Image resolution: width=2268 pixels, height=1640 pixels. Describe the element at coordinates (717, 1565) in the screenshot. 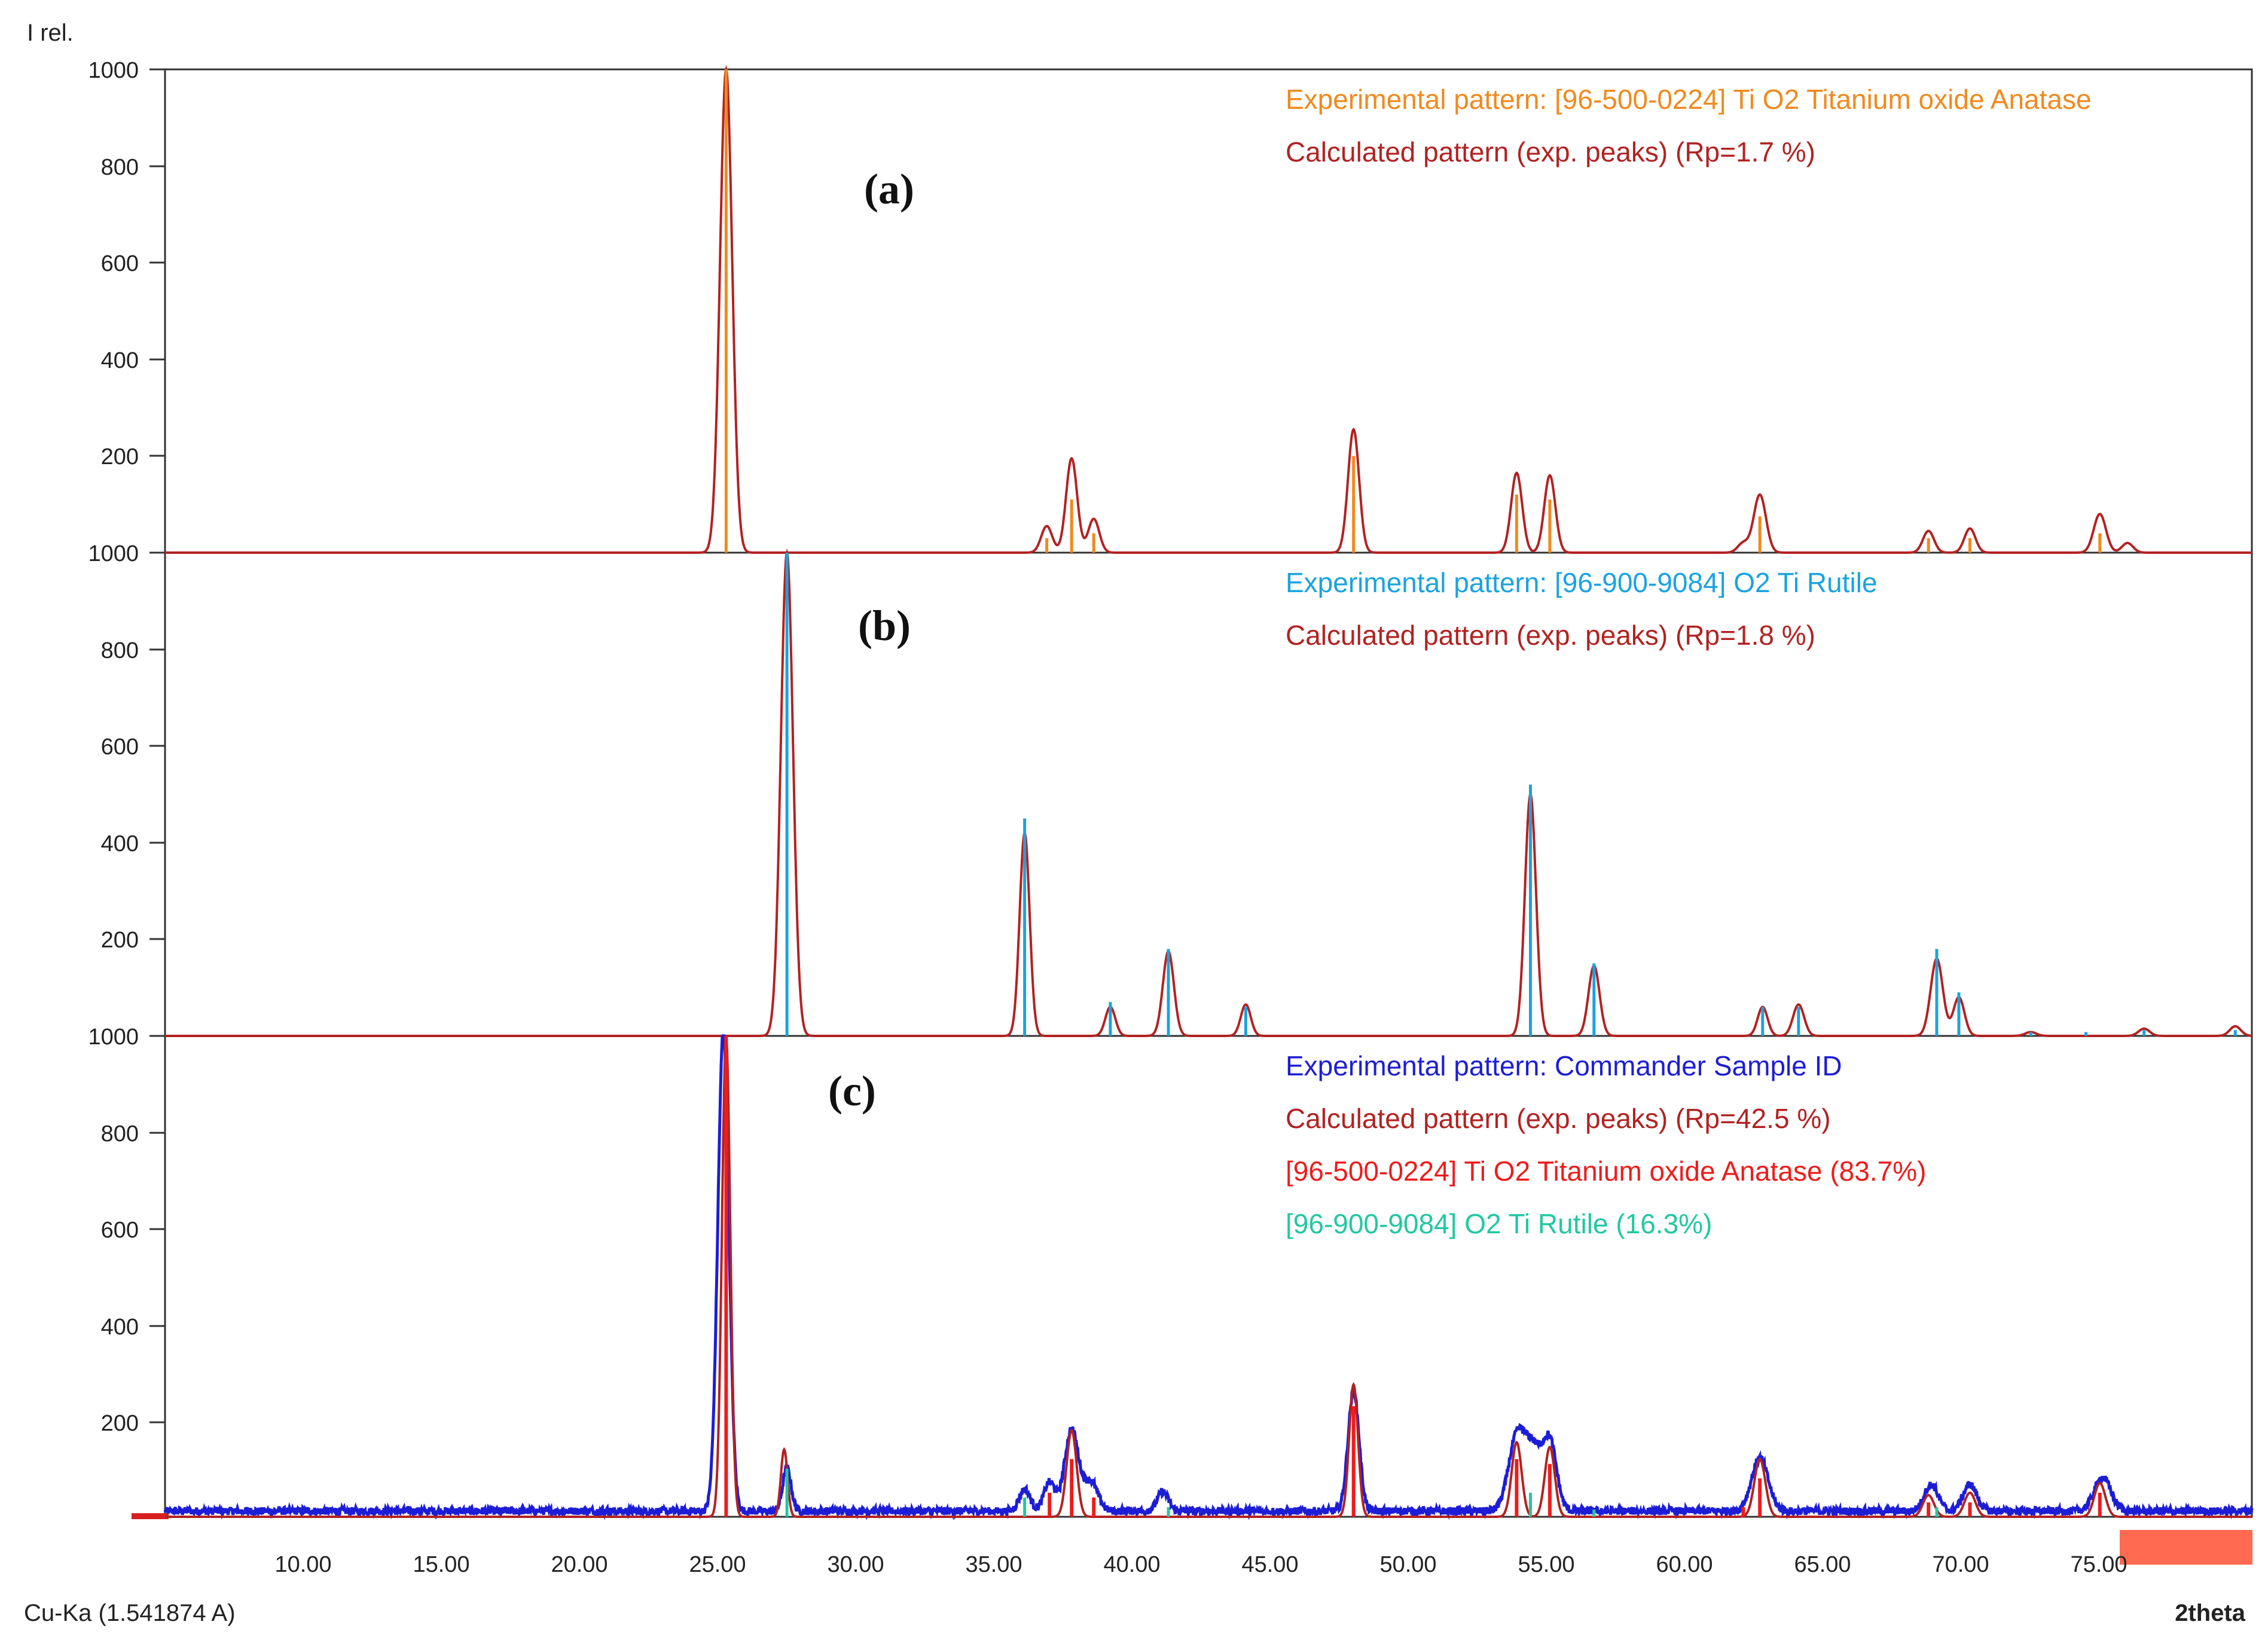

I see `x-tick-label: 25.00` at that location.